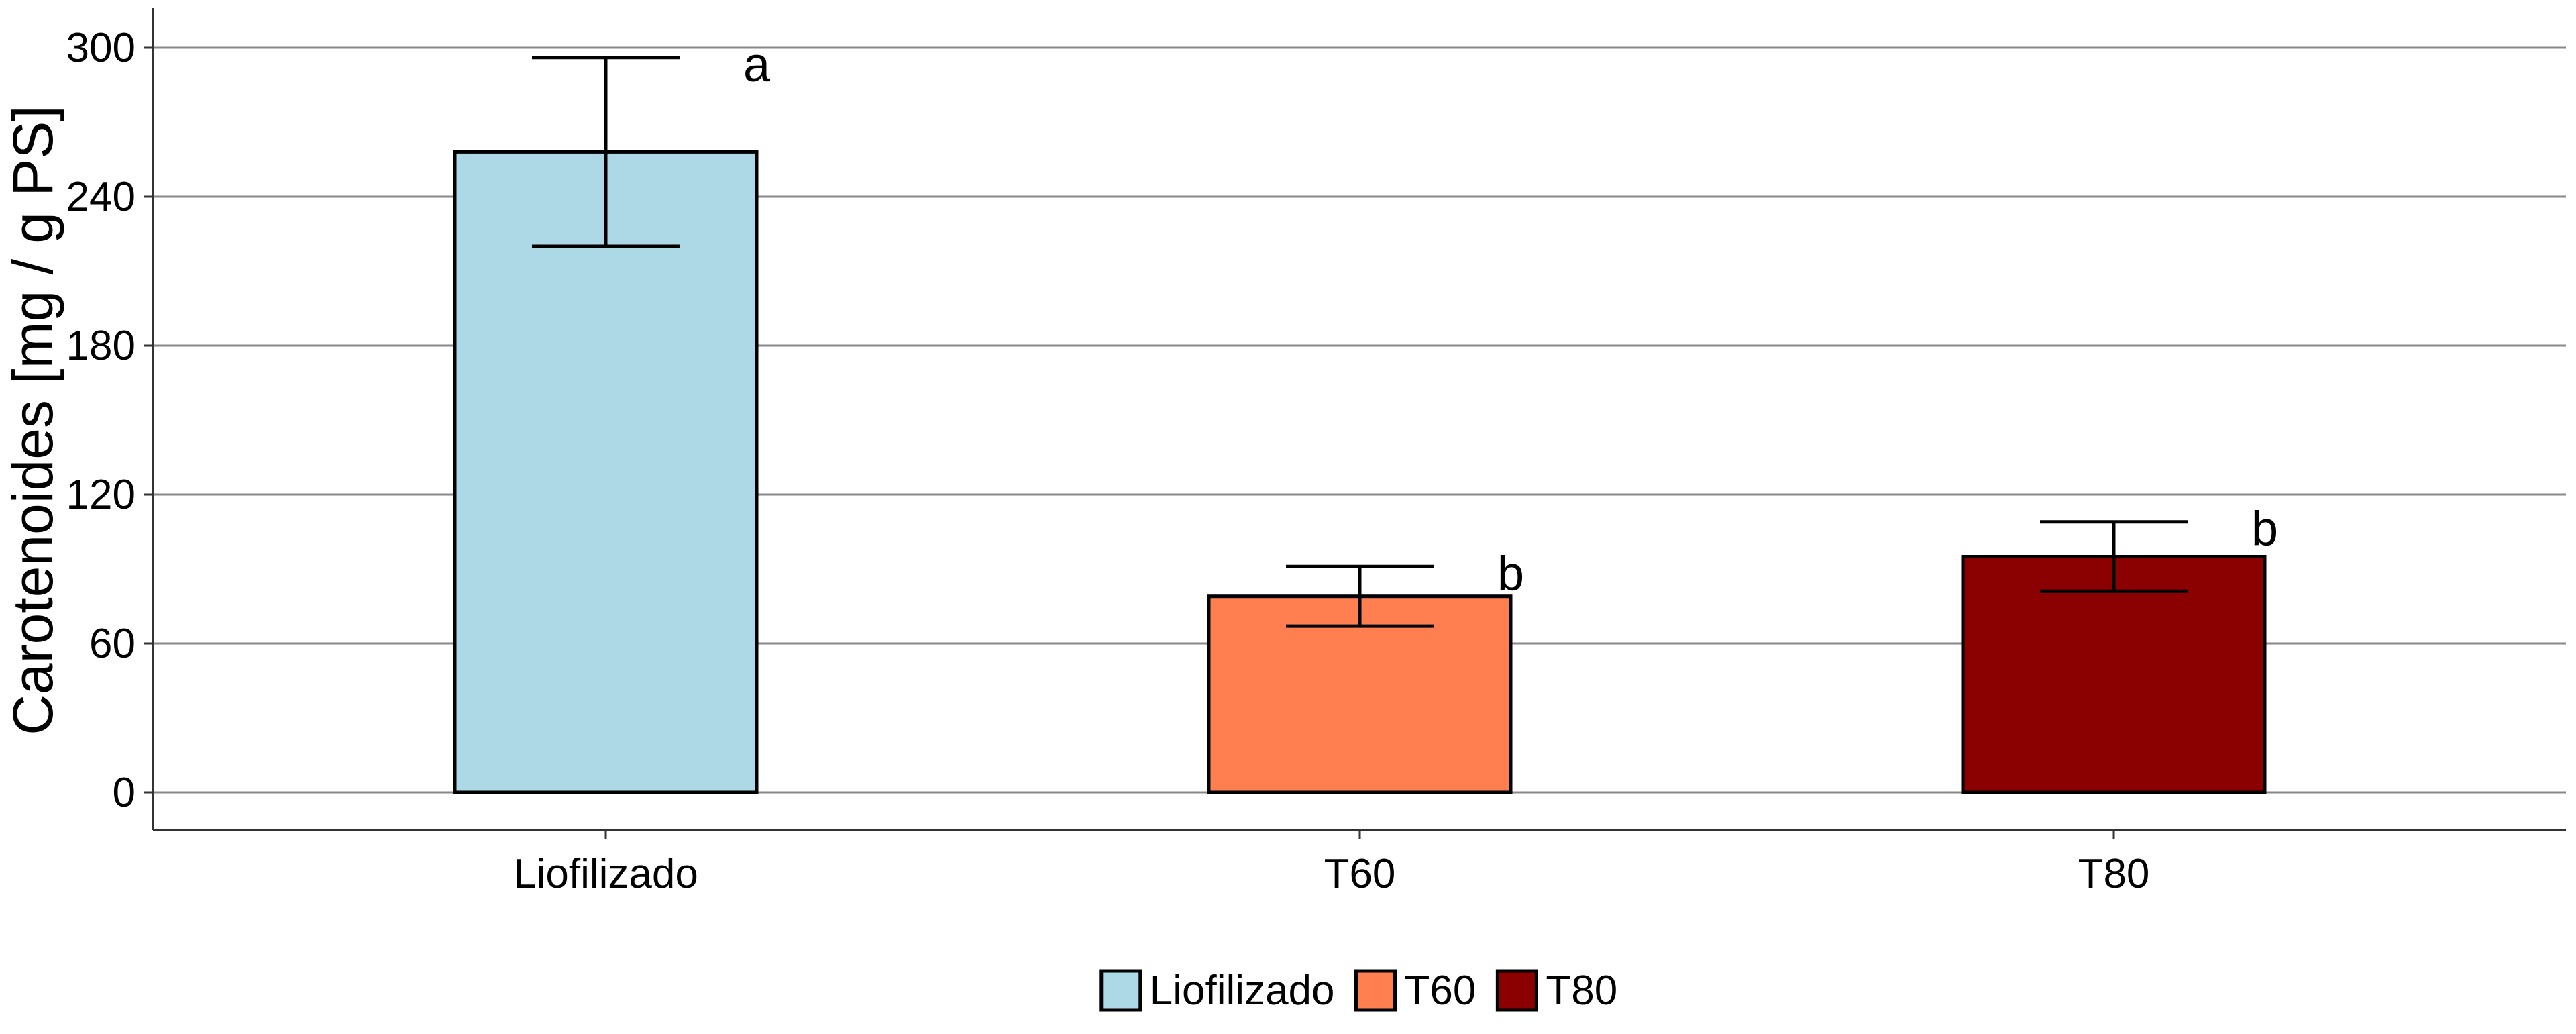 This screenshot has width=2576, height=1034. What do you see at coordinates (757, 65) in the screenshot?
I see `significance-label-liofilizado: a` at bounding box center [757, 65].